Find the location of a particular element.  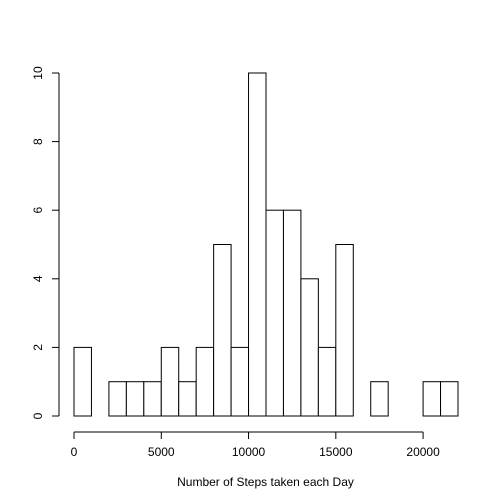

y-axis: 0 2 4 6 8 10 is located at coordinates (45, 242).